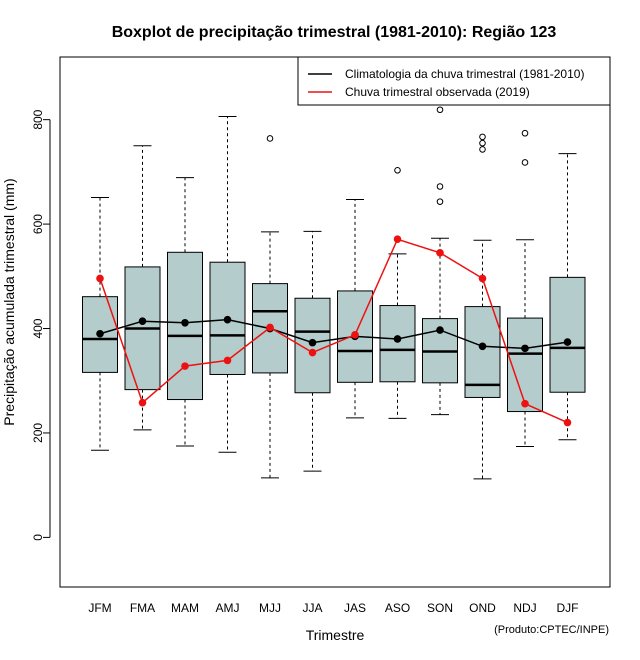 The width and height of the screenshot is (640, 660). Describe the element at coordinates (312, 608) in the screenshot. I see `x-tick-label: JJA` at that location.